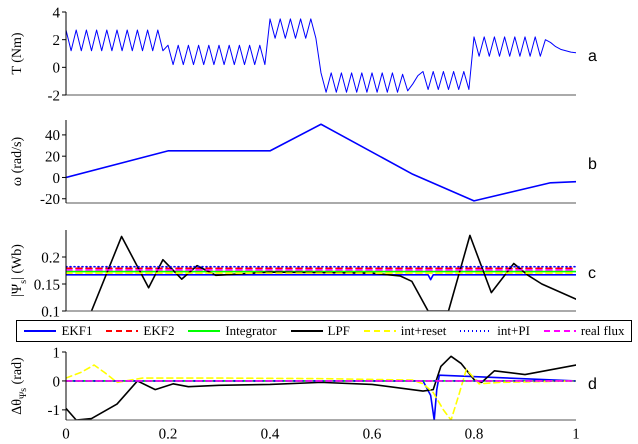 This screenshot has height=444, width=638. Describe the element at coordinates (168, 434) in the screenshot. I see `x-tick-label: 0.2` at that location.